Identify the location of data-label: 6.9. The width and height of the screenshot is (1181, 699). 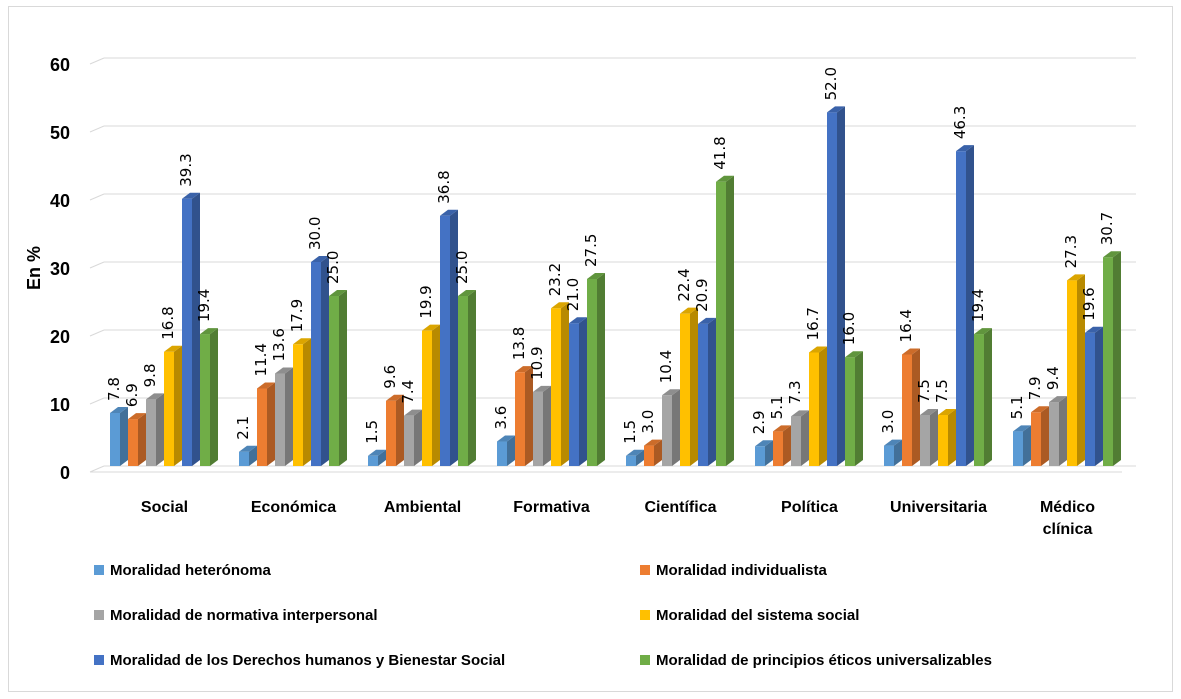
(132, 395).